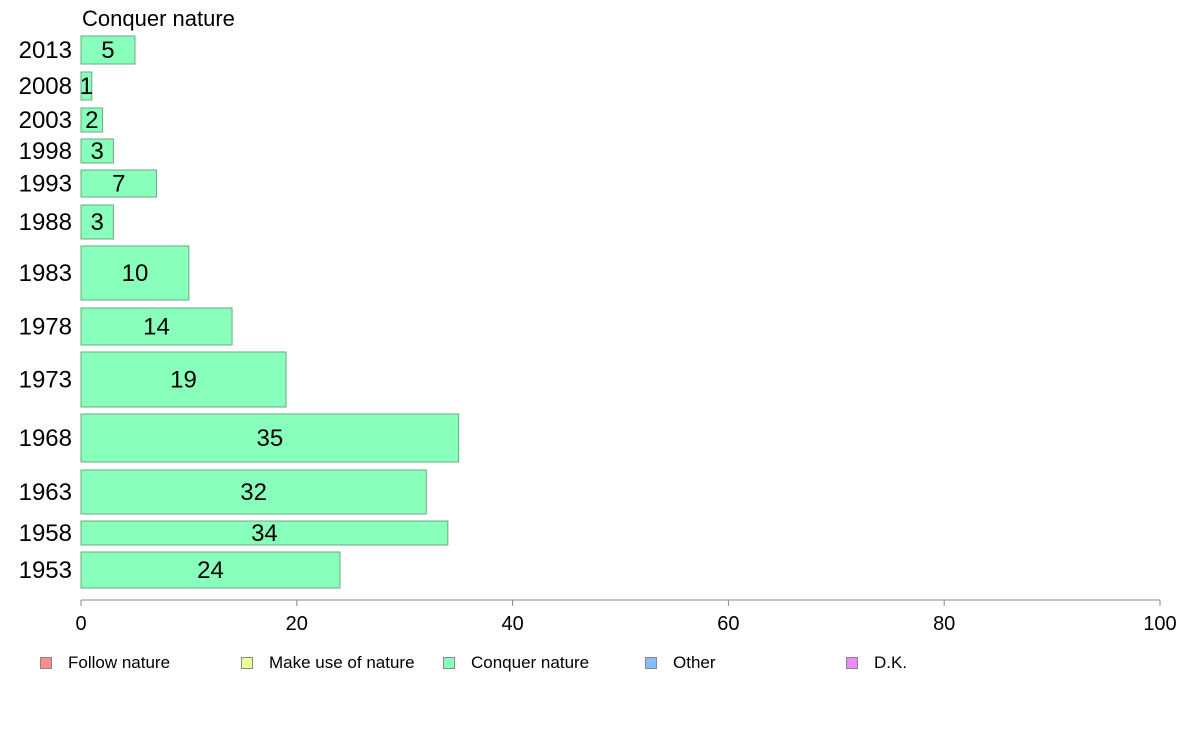 The width and height of the screenshot is (1188, 736). Describe the element at coordinates (1159, 624) in the screenshot. I see `x-tick-label: 100` at that location.